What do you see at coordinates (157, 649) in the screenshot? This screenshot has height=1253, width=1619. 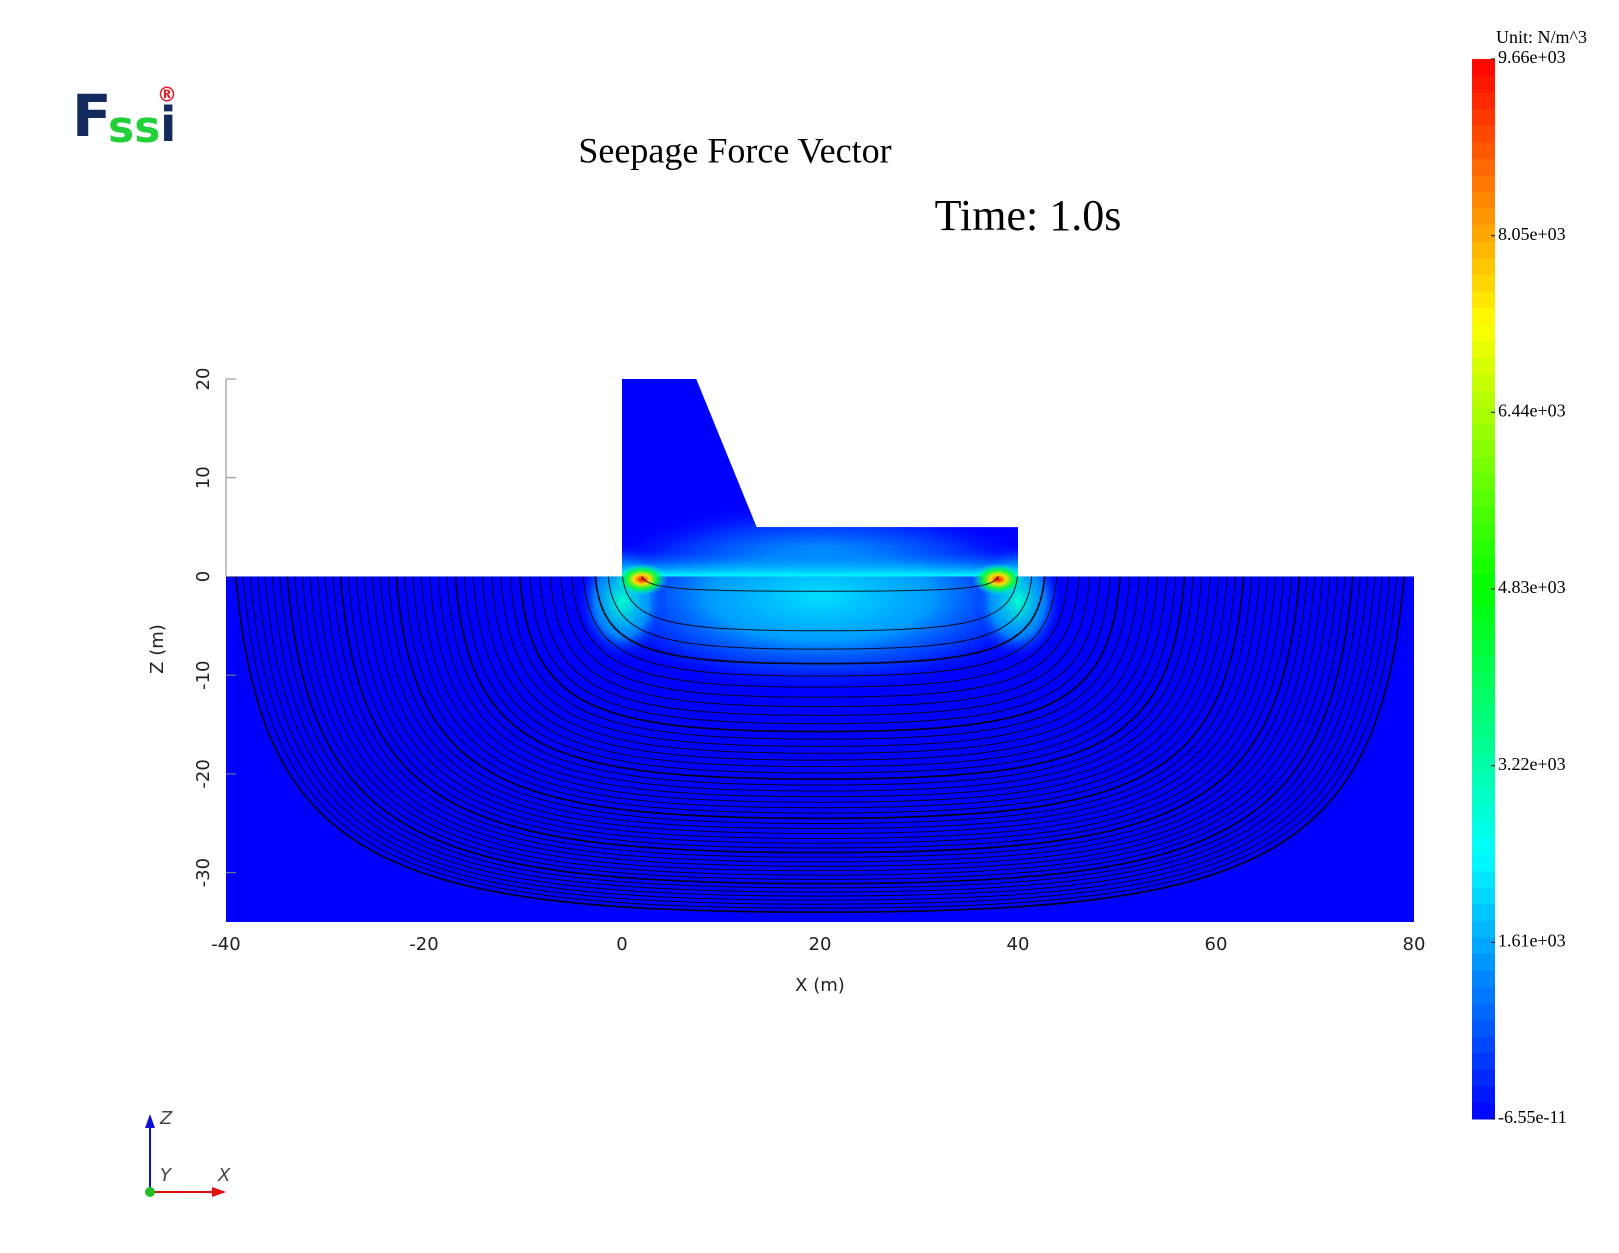 I see `y-axis-label: Z (m)` at bounding box center [157, 649].